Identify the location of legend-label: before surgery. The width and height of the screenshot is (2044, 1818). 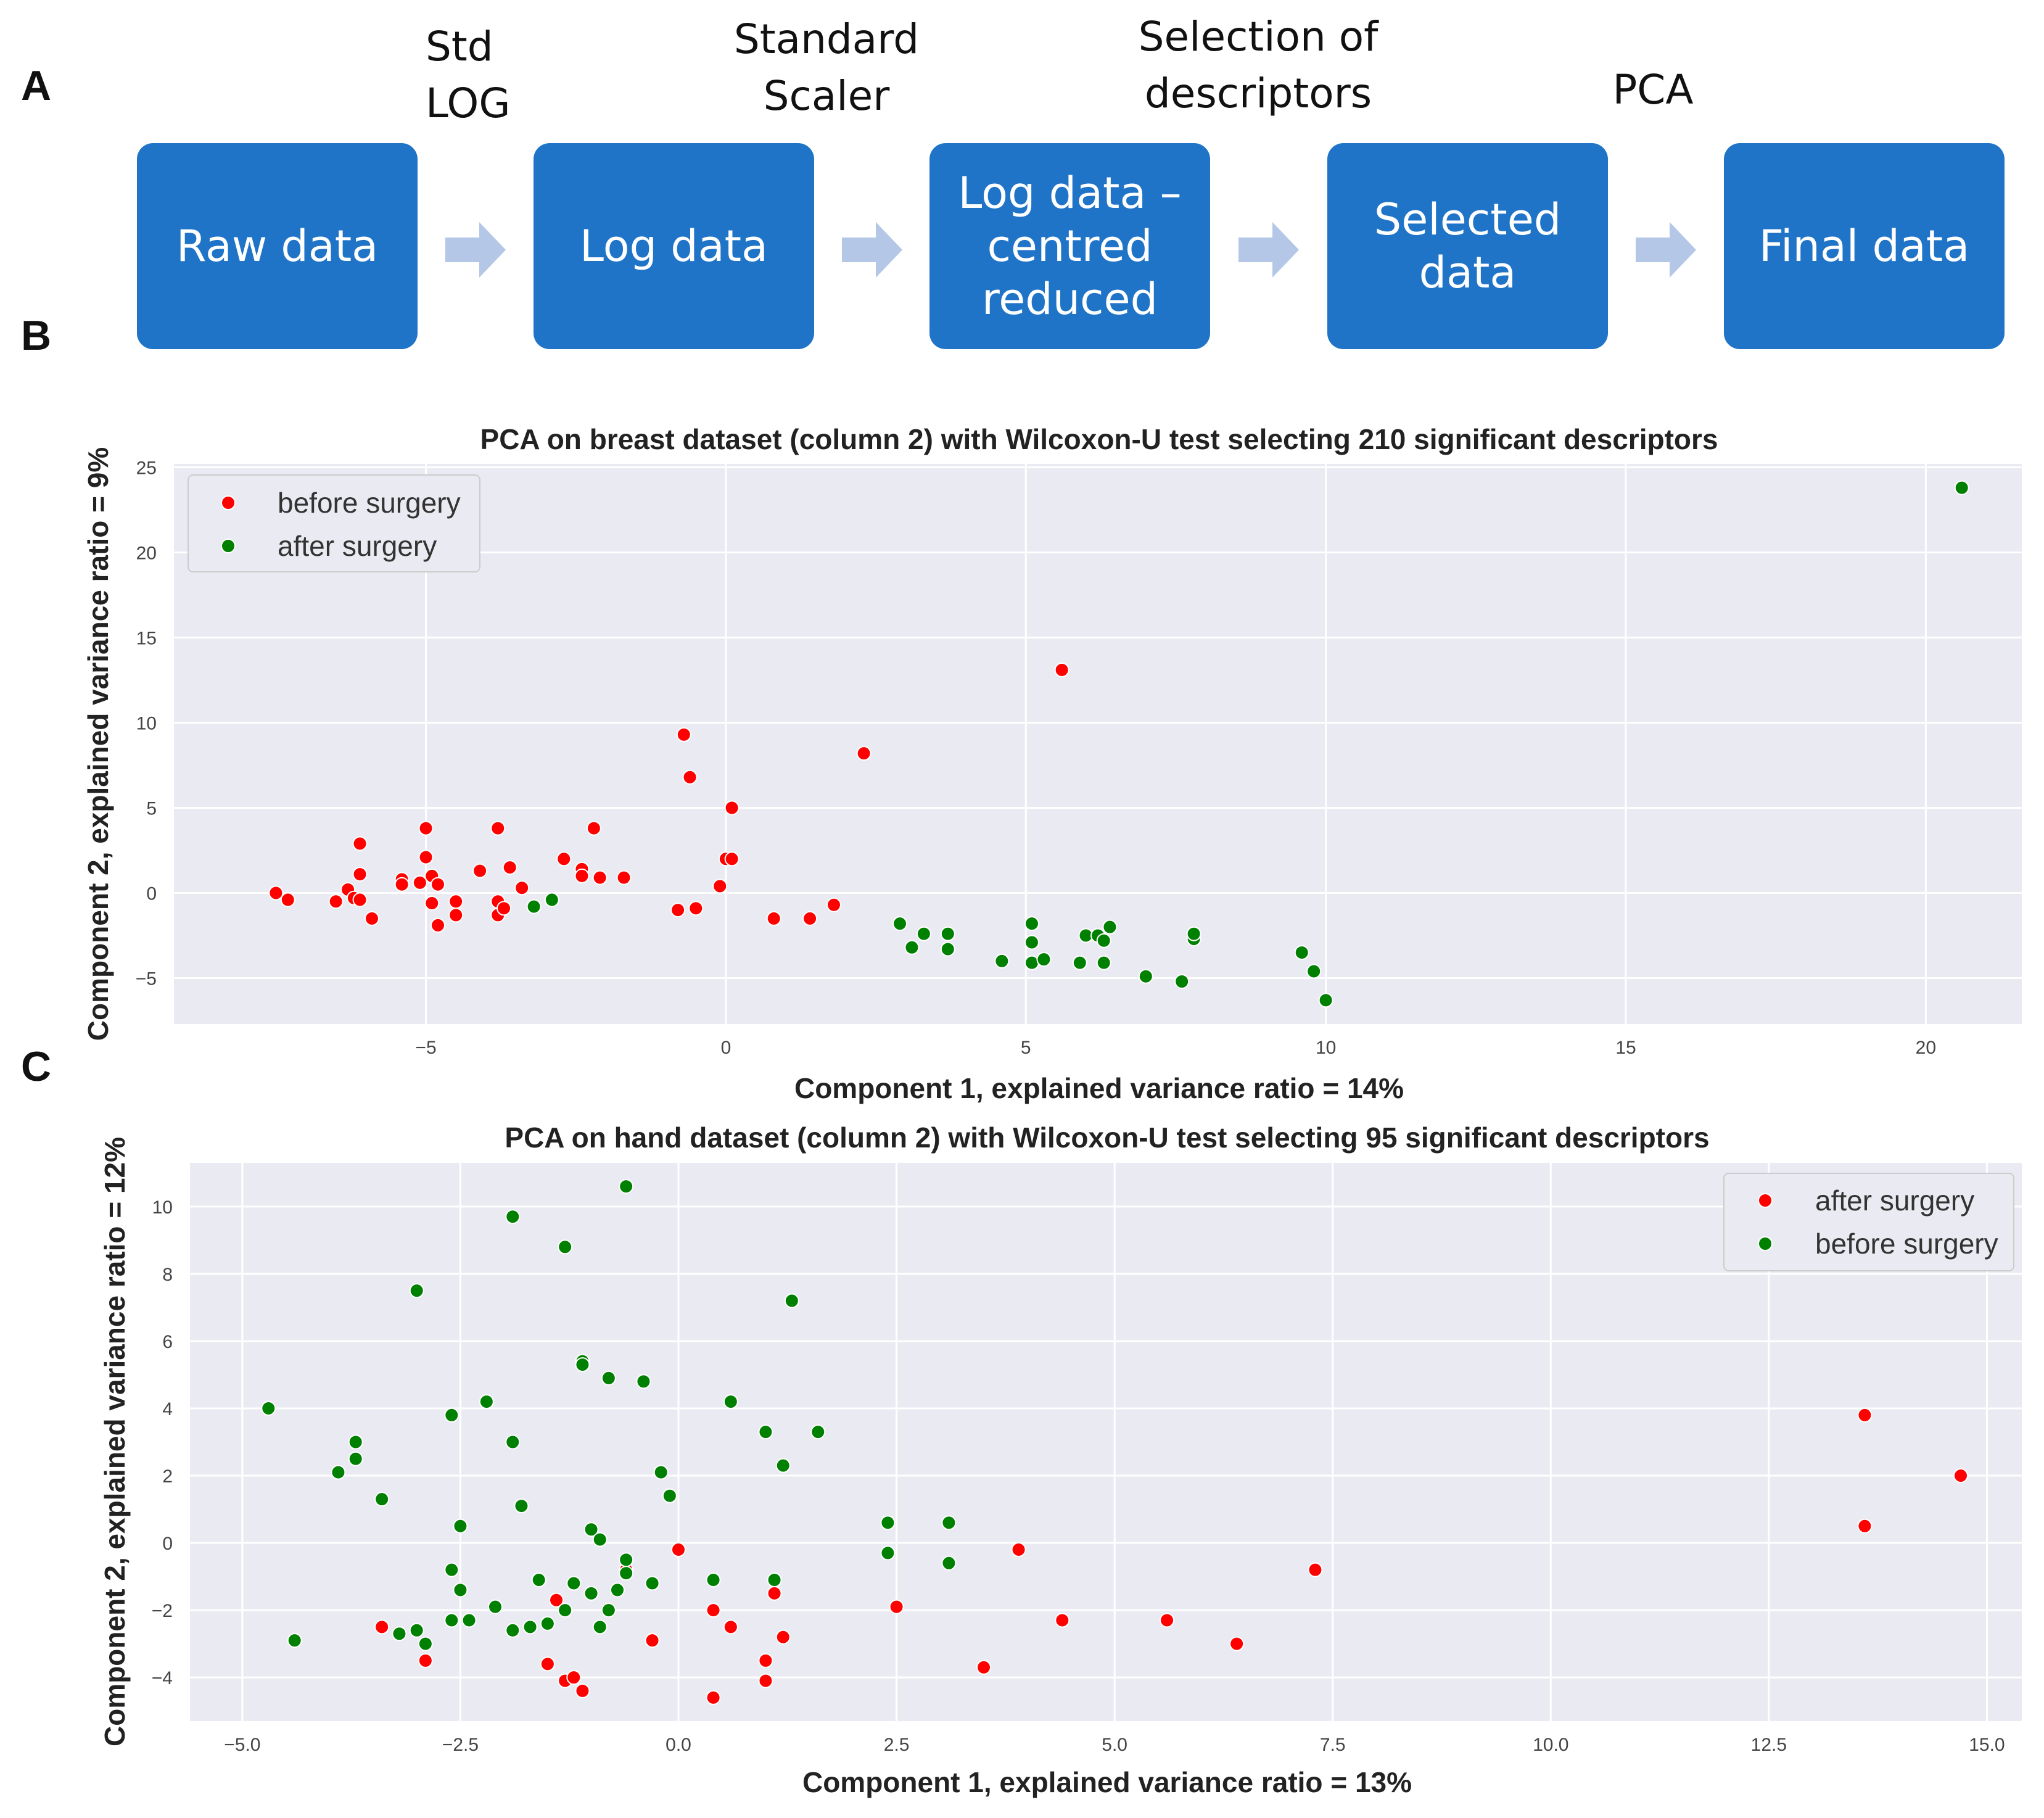
(370, 503).